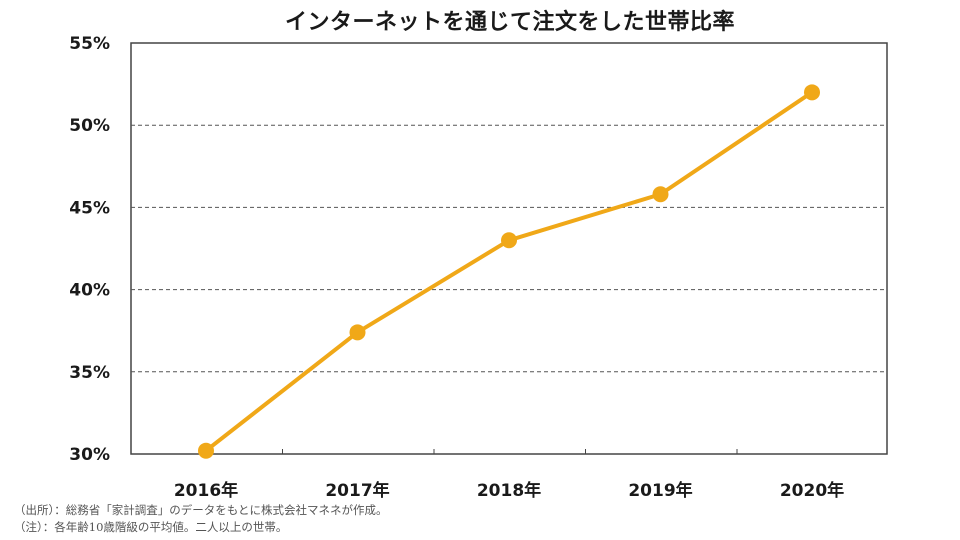 This screenshot has height=540, width=960. Describe the element at coordinates (89, 373) in the screenshot. I see `y-tick-label: 35%` at that location.